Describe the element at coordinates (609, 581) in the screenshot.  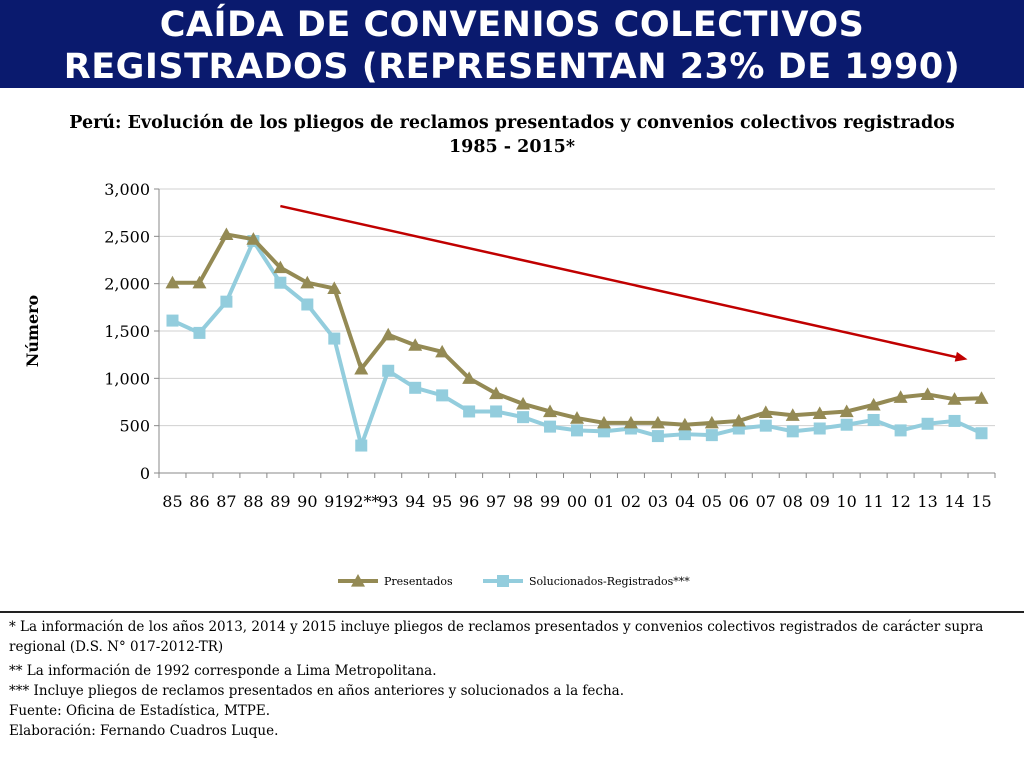
I see `legend-registrados-label: Solucionados-Registrados***` at that location.